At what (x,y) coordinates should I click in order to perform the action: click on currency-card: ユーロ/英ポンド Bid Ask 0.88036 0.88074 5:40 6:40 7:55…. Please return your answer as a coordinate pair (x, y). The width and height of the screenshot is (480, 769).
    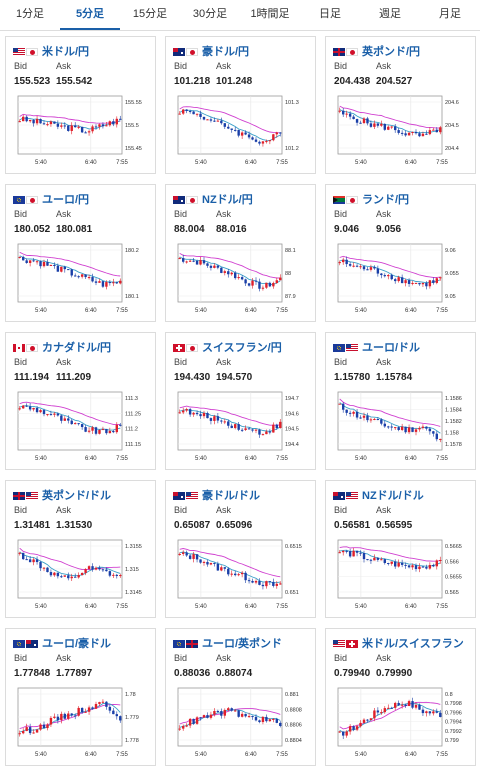
    Looking at the image, I should click on (240, 697).